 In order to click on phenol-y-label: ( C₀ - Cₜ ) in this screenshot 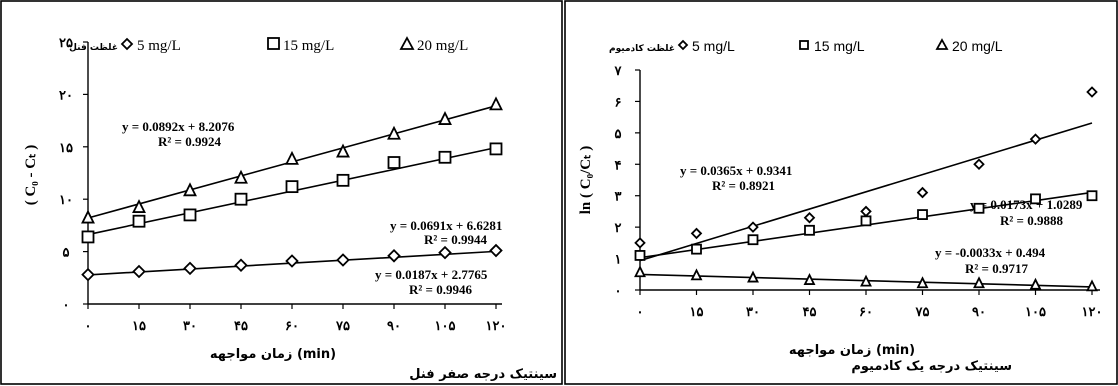, I will do `click(31, 175)`.